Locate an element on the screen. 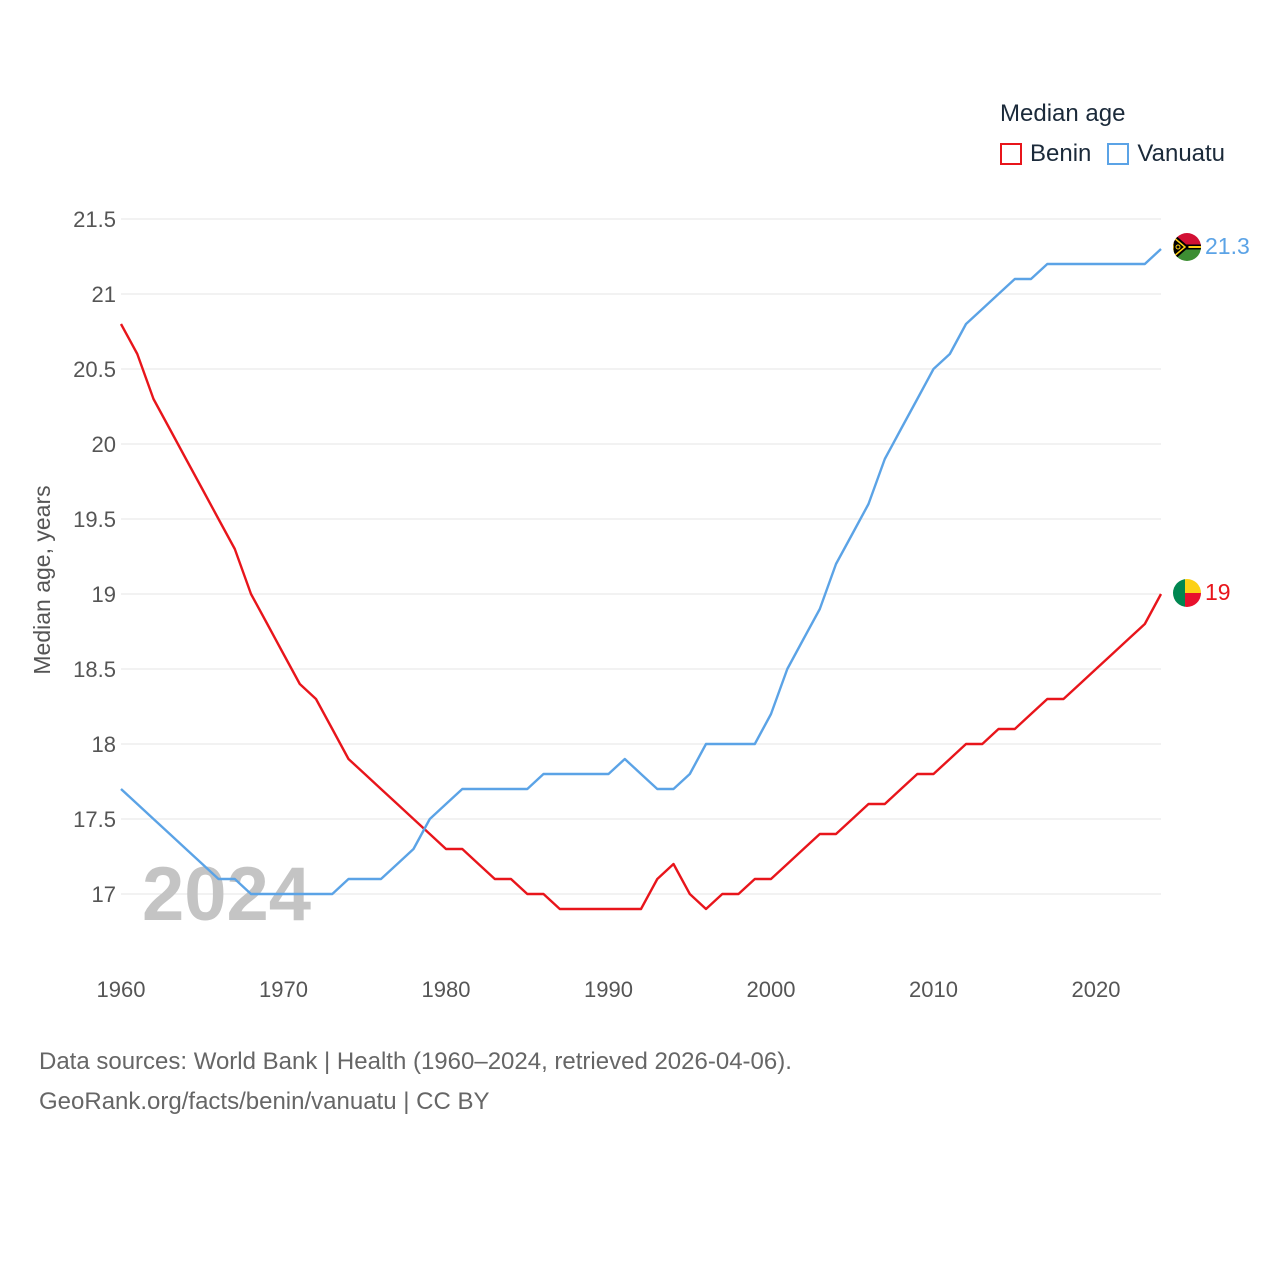 The image size is (1280, 1280). benin-end-label: 19 is located at coordinates (1218, 592).